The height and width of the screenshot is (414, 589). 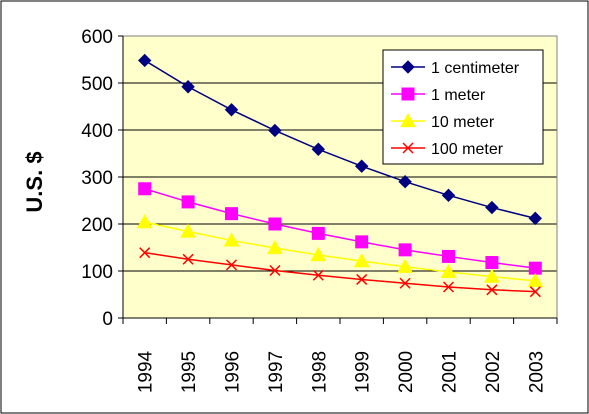 I want to click on y-tick-label: 500, so click(x=97, y=84).